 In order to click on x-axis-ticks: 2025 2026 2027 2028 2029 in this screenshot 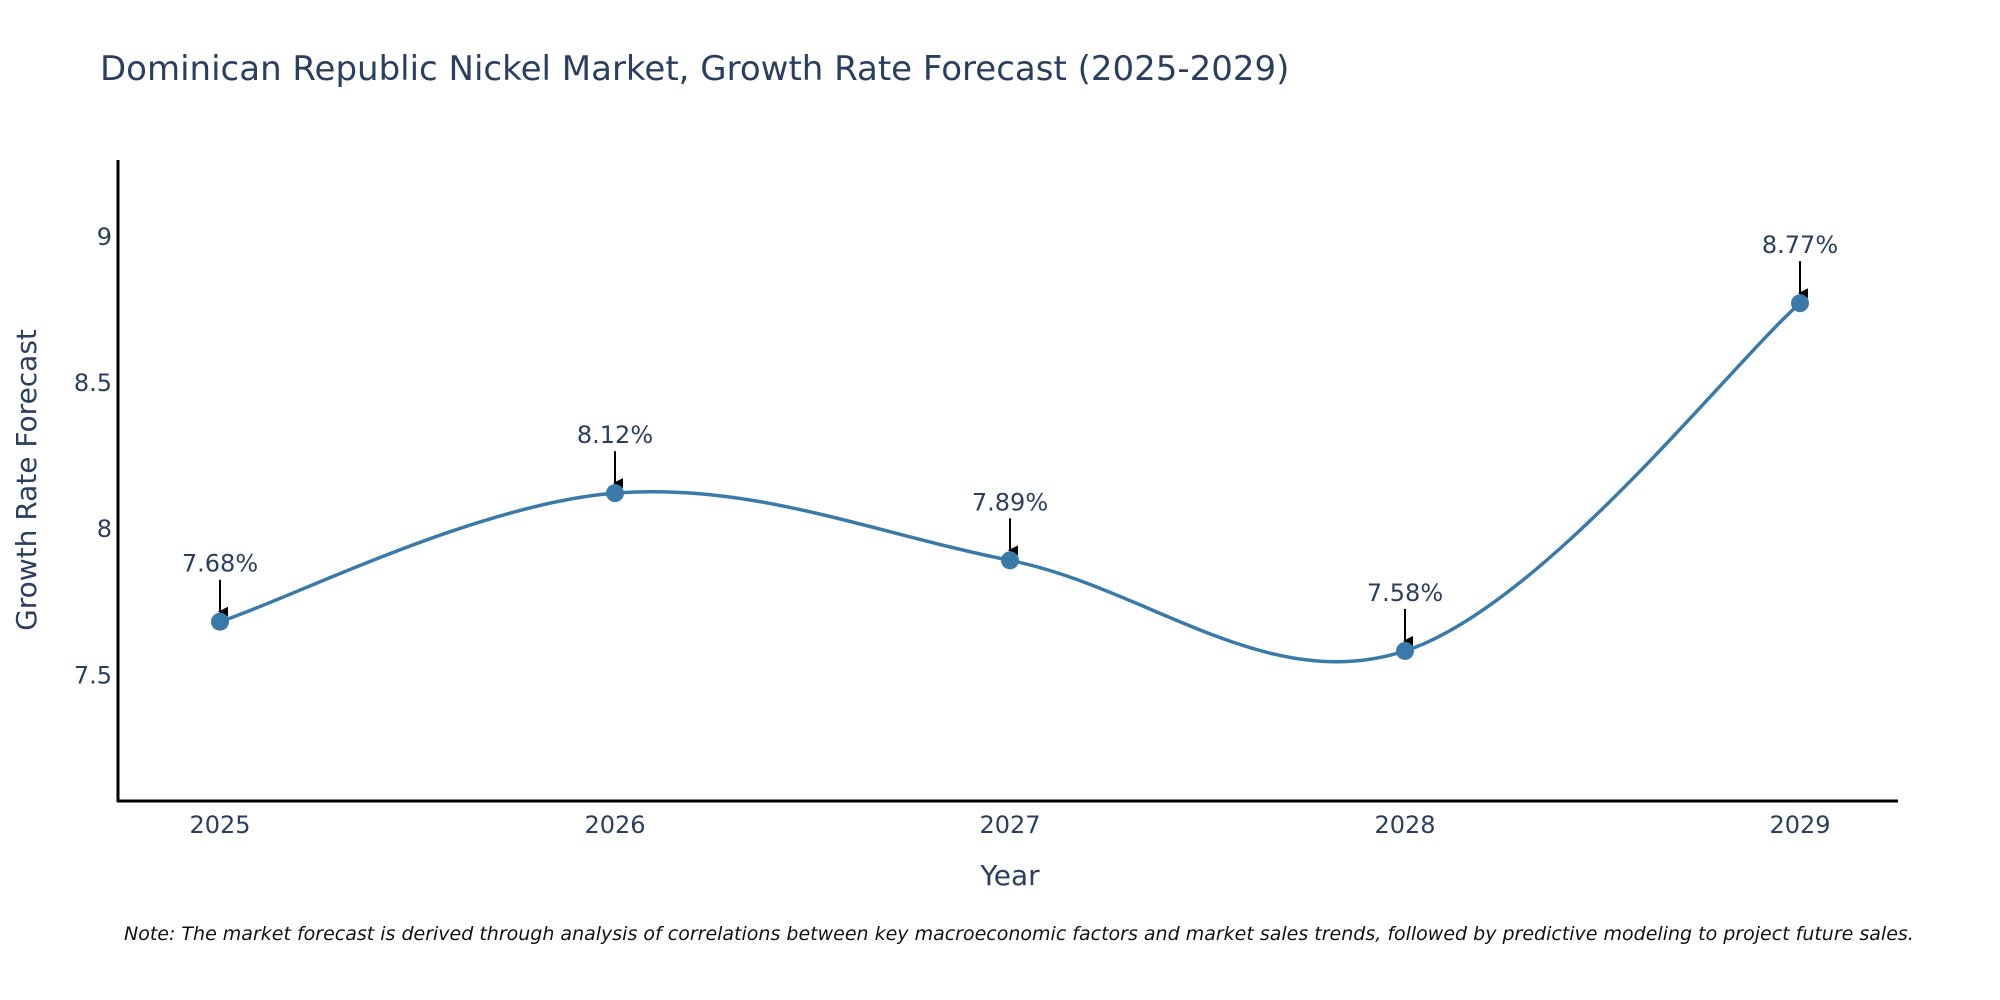, I will do `click(1009, 825)`.